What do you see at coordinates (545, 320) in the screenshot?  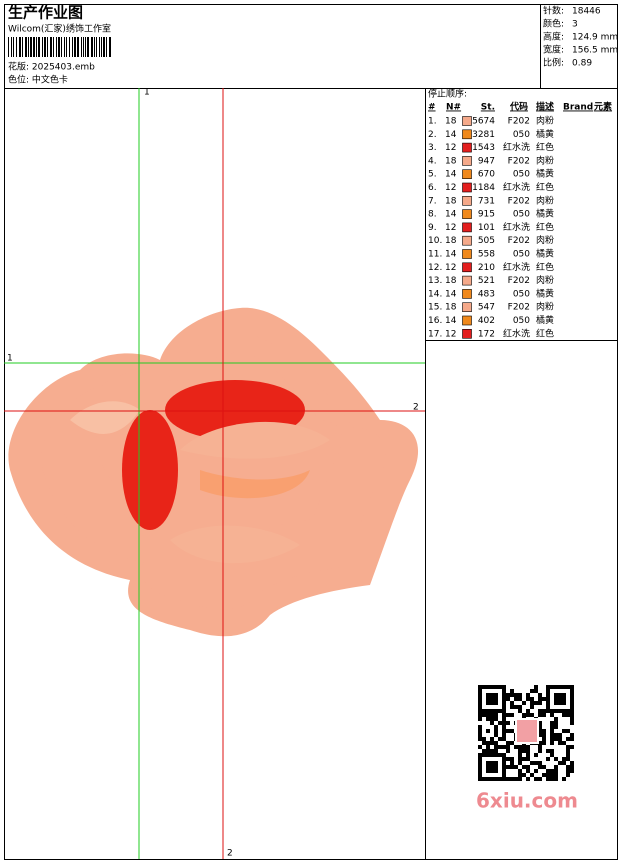 I see `description: 橘黄` at bounding box center [545, 320].